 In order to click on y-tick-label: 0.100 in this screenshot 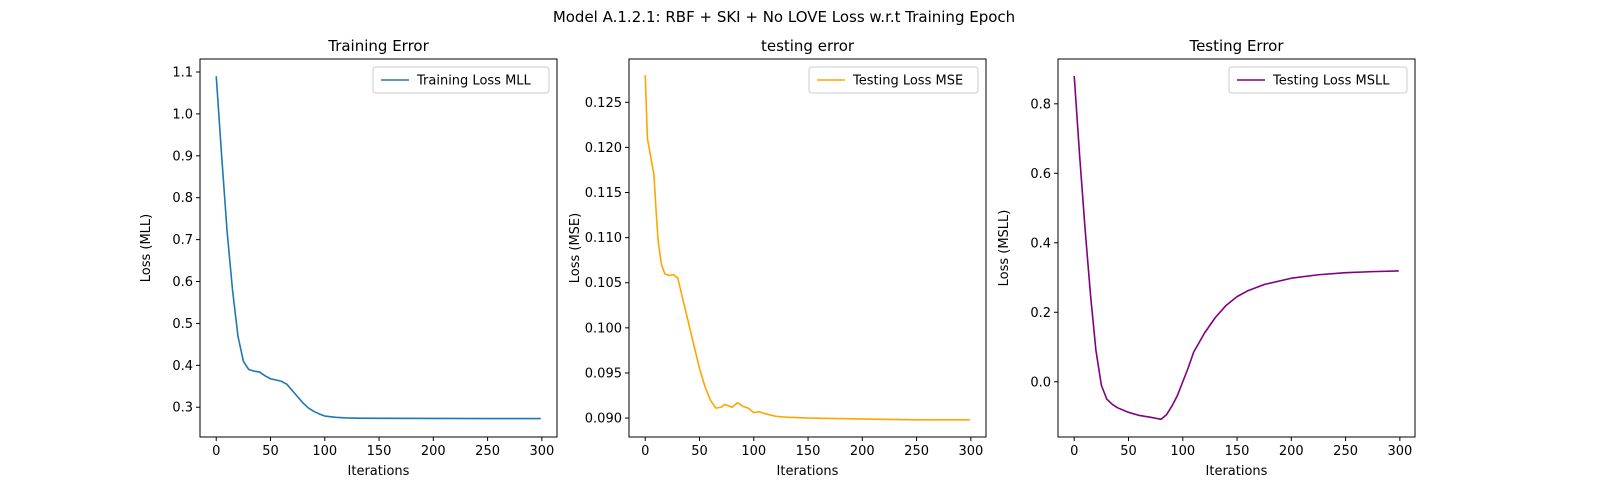, I will do `click(603, 328)`.